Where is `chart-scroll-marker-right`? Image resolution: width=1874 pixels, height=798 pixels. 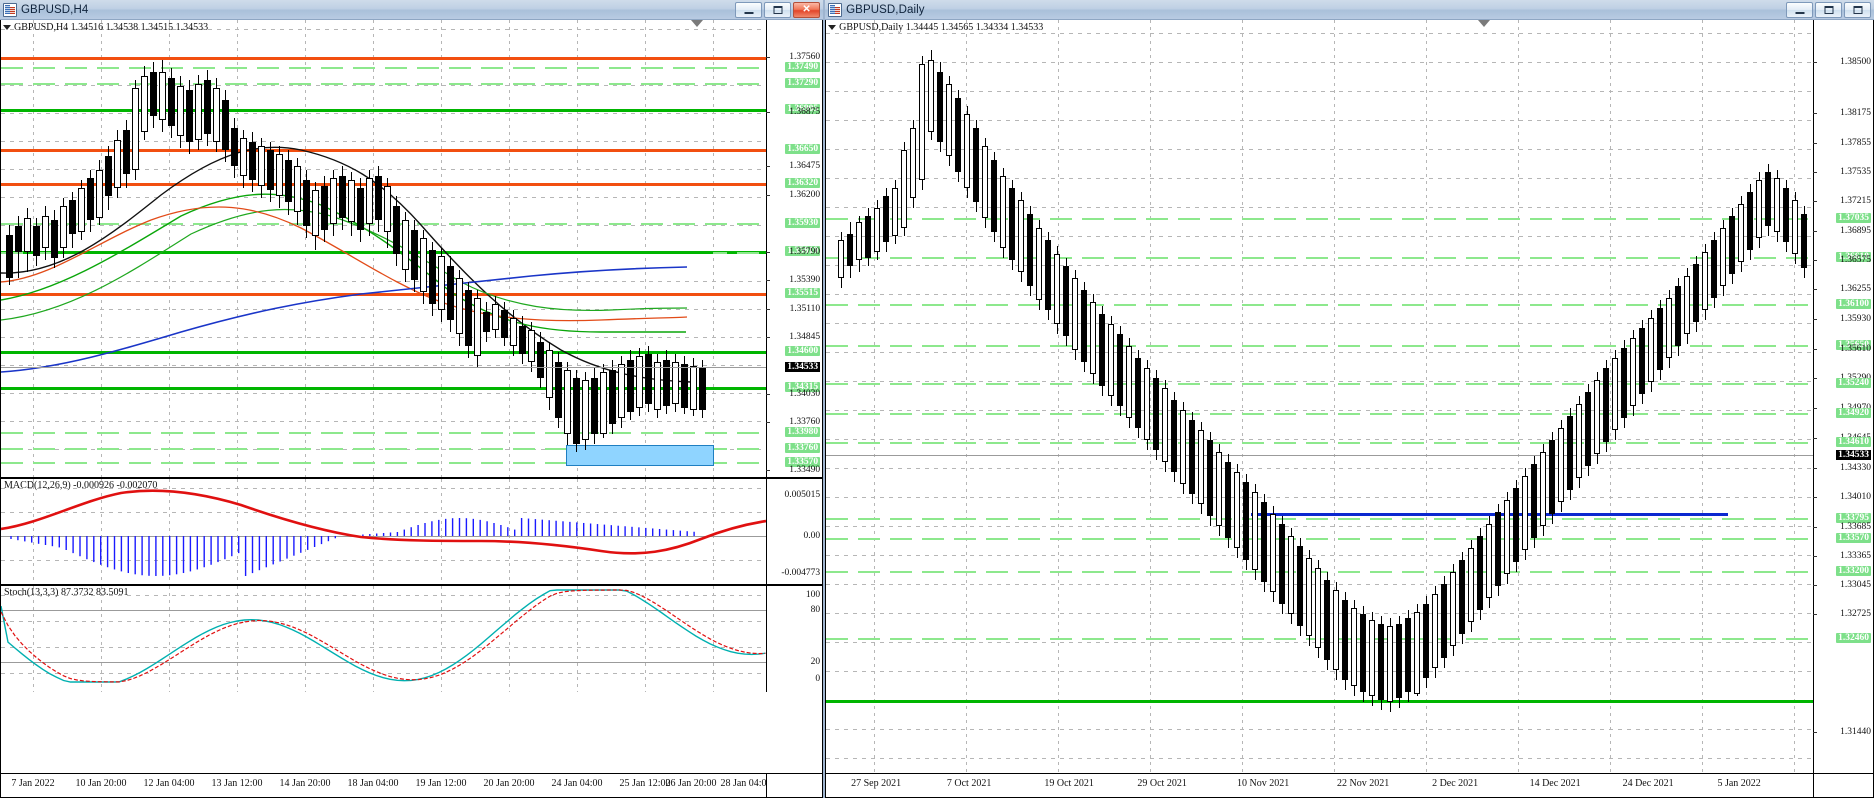
chart-scroll-marker-right is located at coordinates (1484, 23).